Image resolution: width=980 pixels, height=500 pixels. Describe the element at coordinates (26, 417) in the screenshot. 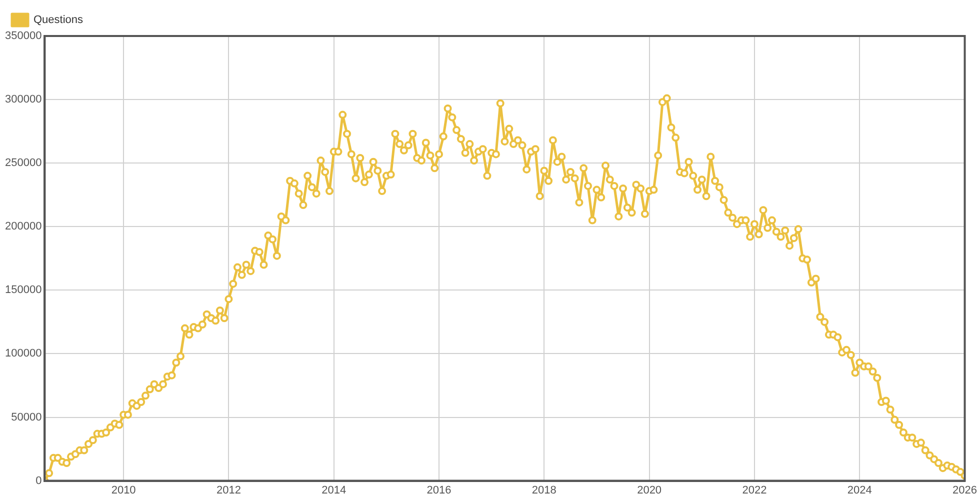

I see `y-tick-label: 50000` at that location.